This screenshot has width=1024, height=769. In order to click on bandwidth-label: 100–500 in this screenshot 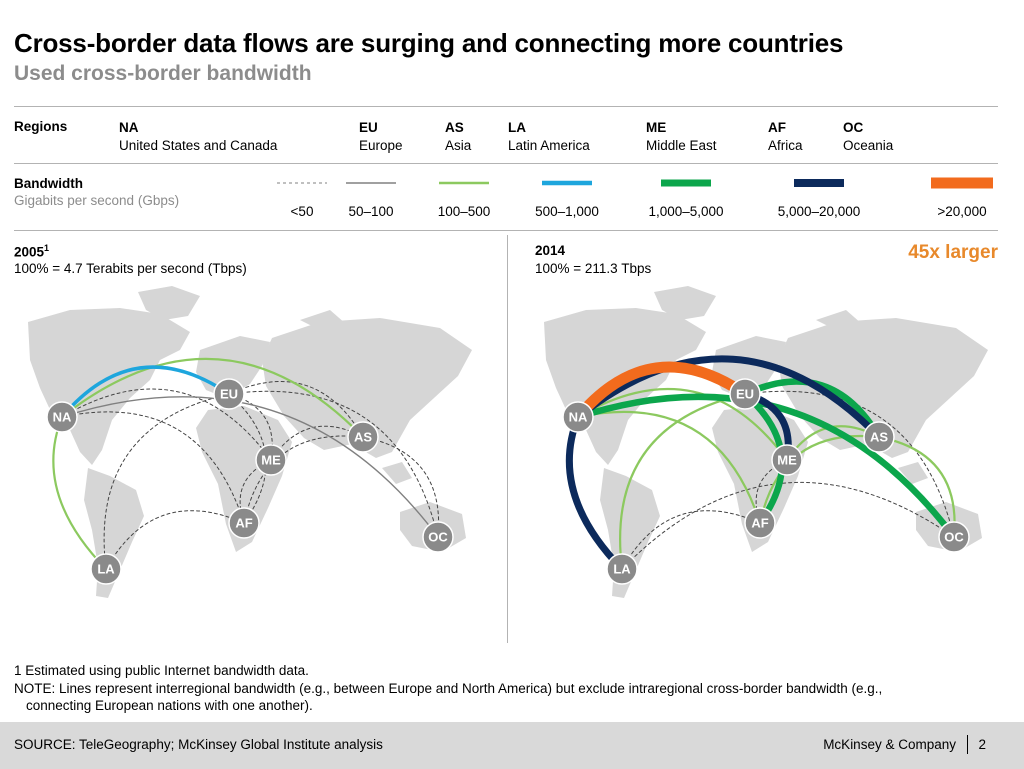, I will do `click(464, 211)`.